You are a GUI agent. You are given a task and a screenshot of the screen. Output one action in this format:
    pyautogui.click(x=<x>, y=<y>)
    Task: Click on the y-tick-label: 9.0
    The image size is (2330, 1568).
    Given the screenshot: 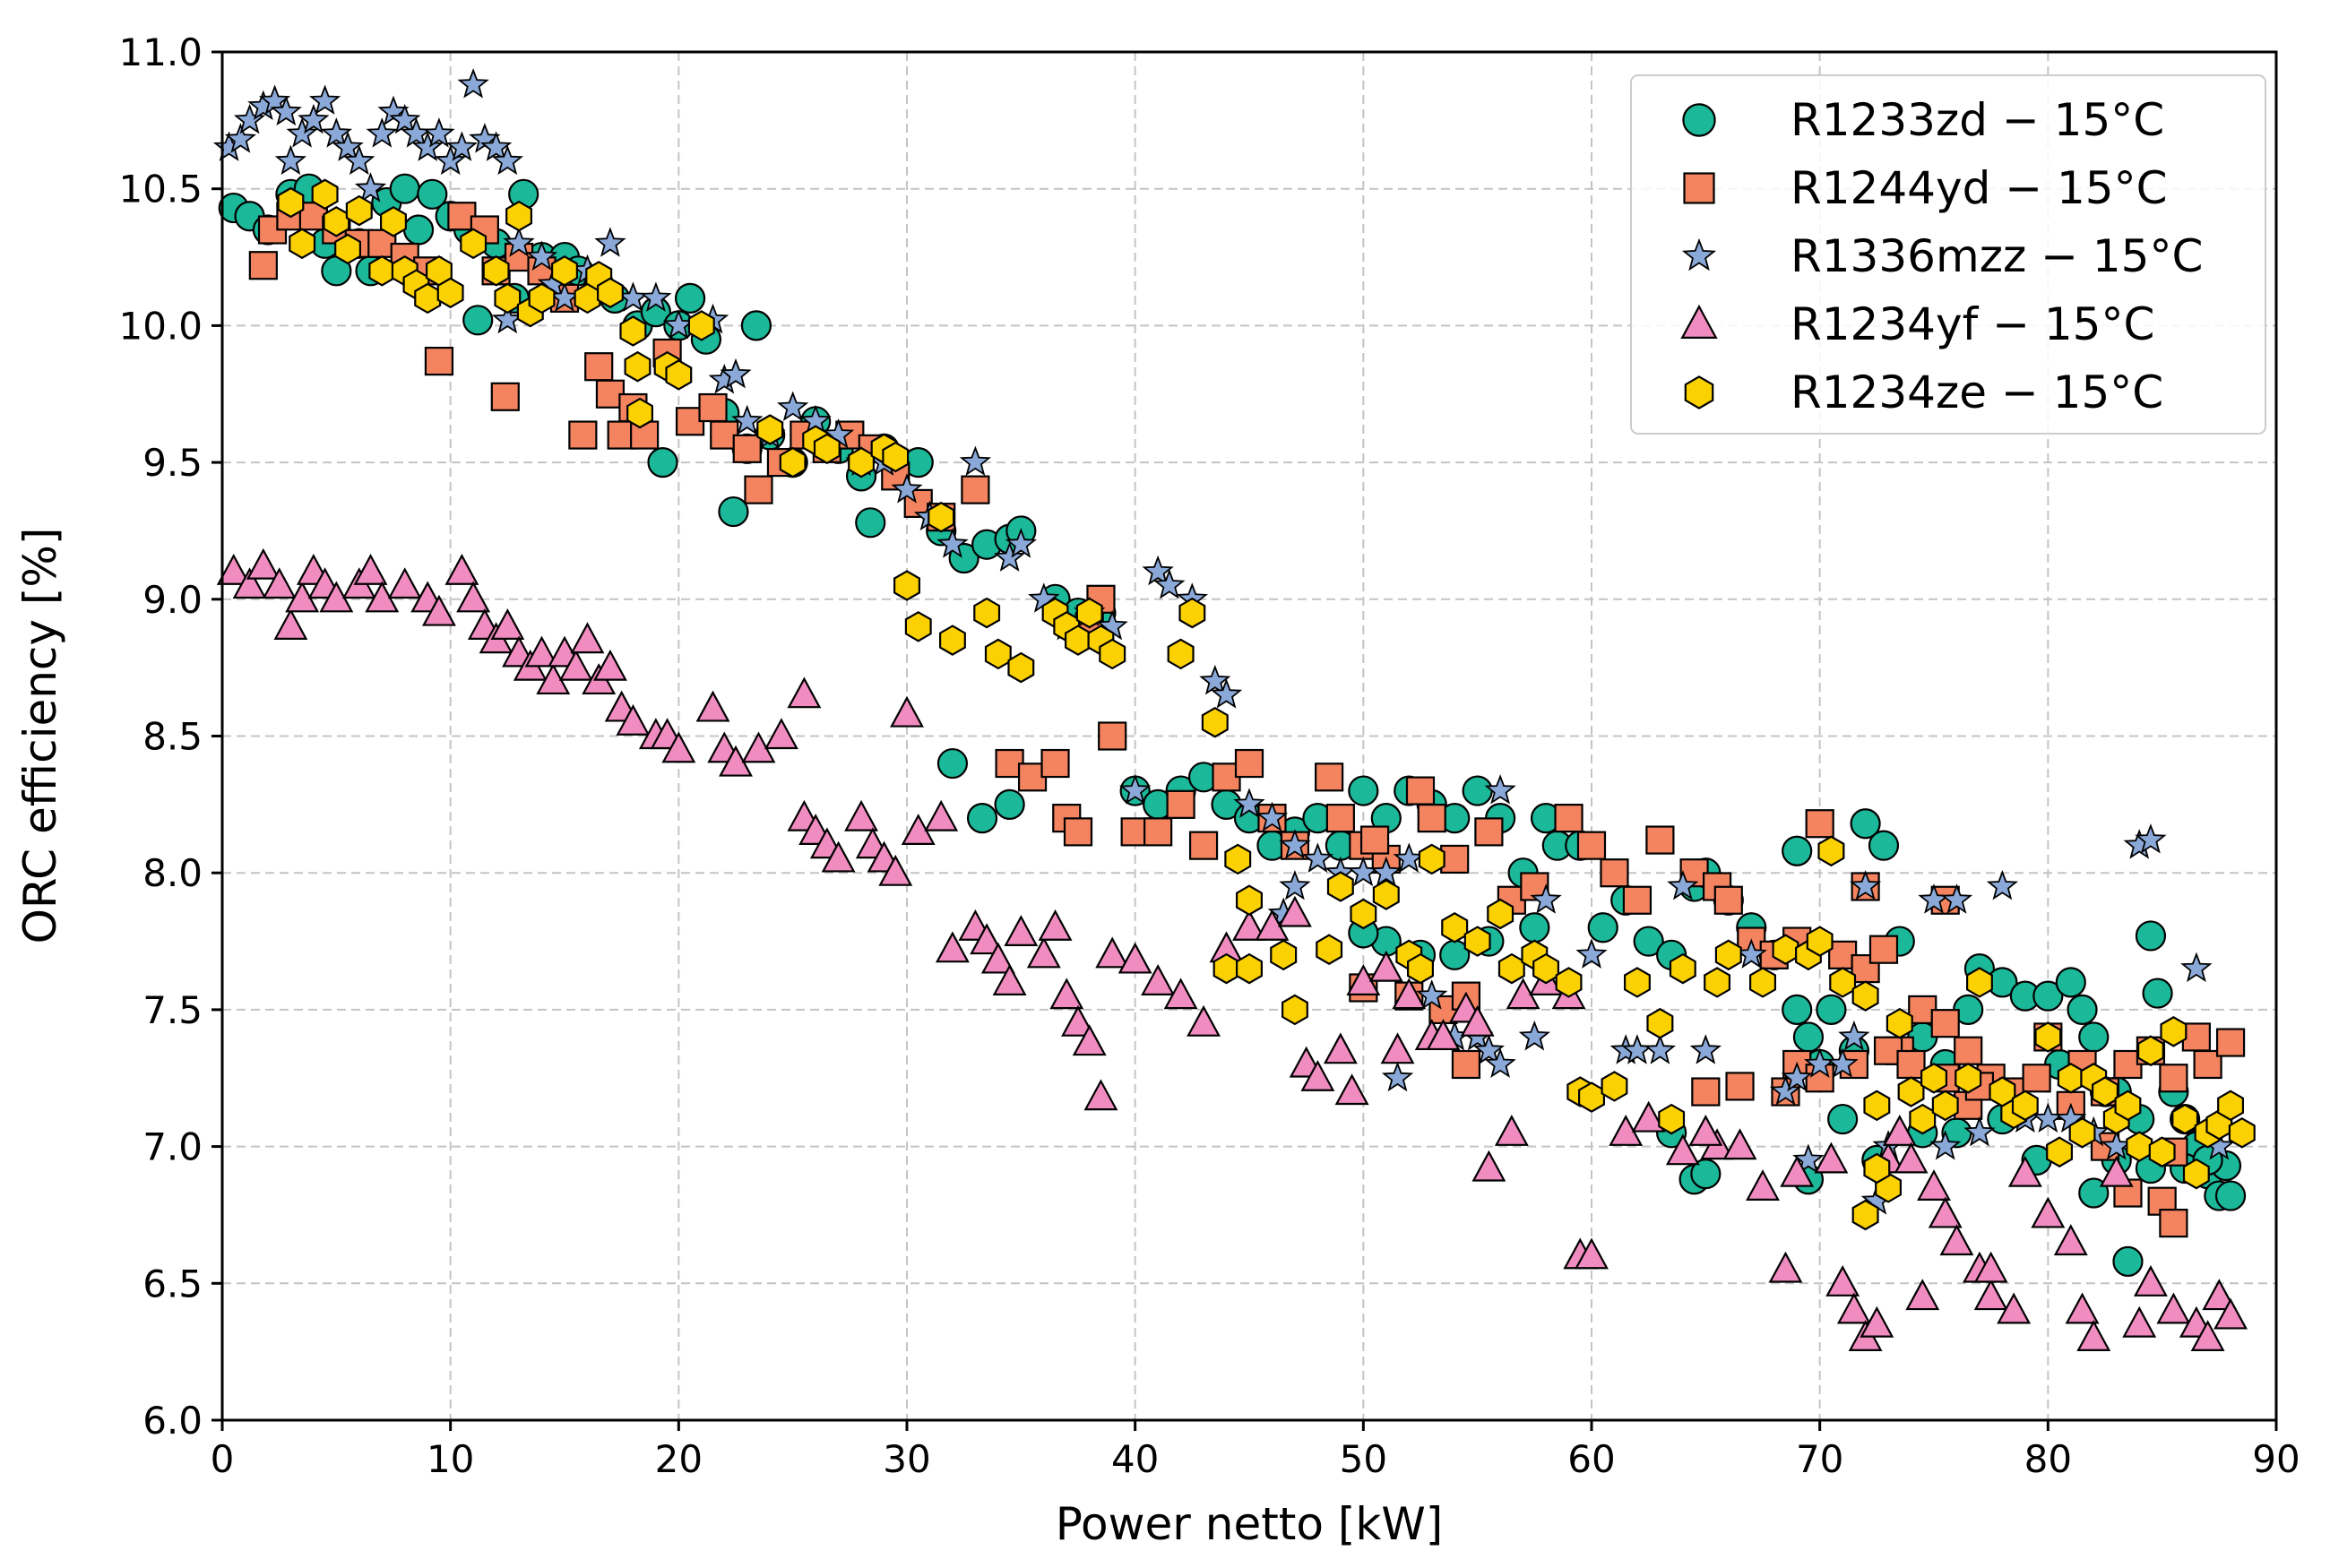 What is the action you would take?
    pyautogui.click(x=172, y=600)
    